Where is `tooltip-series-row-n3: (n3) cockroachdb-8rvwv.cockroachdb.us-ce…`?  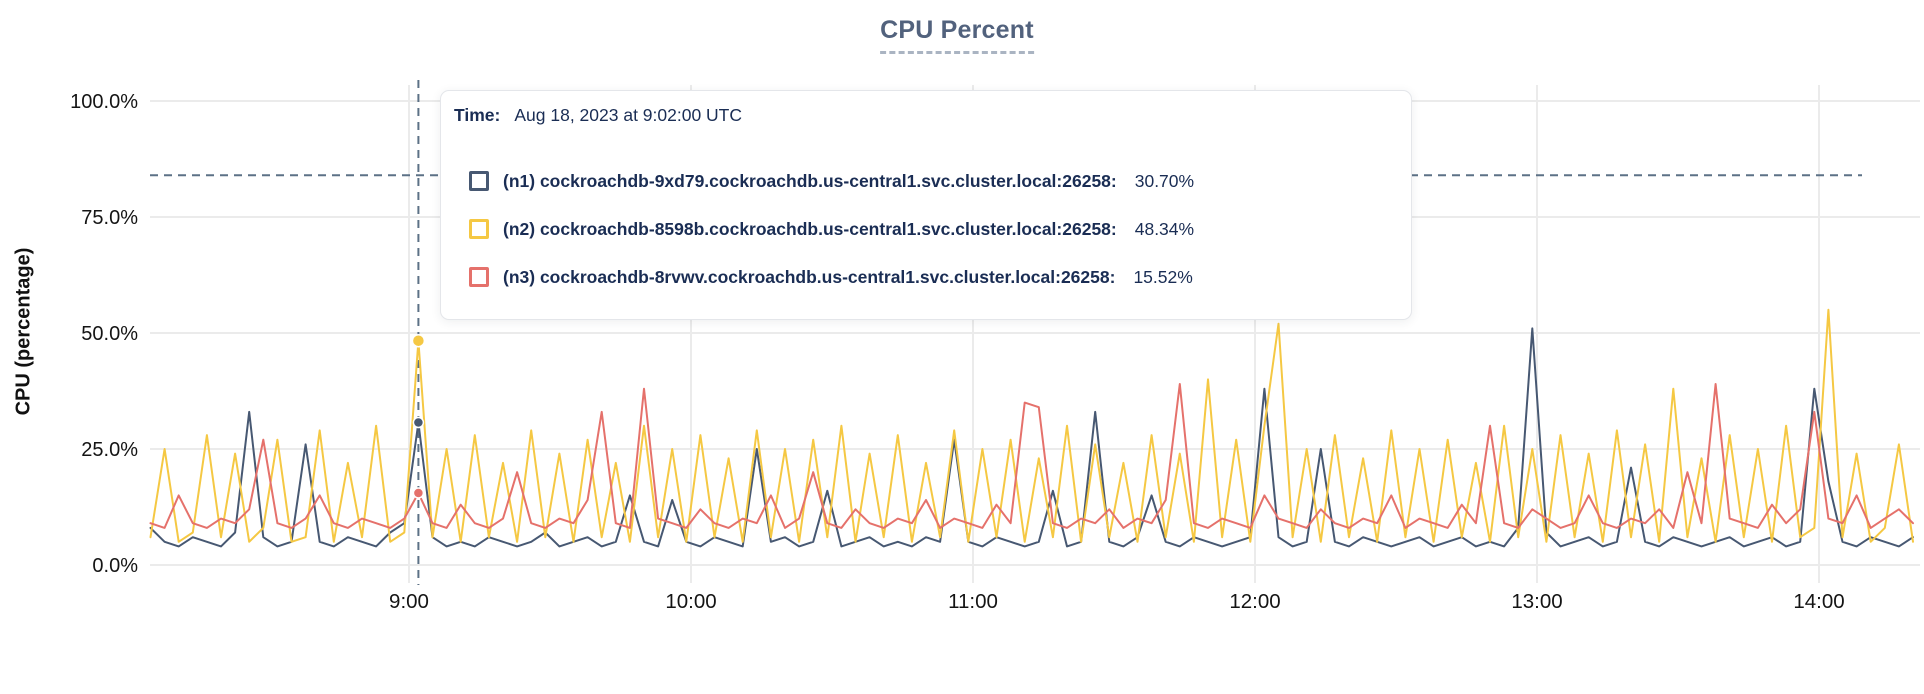
tooltip-series-row-n3: (n3) cockroachdb-8rvwv.cockroachdb.us-ce… is located at coordinates (926, 277).